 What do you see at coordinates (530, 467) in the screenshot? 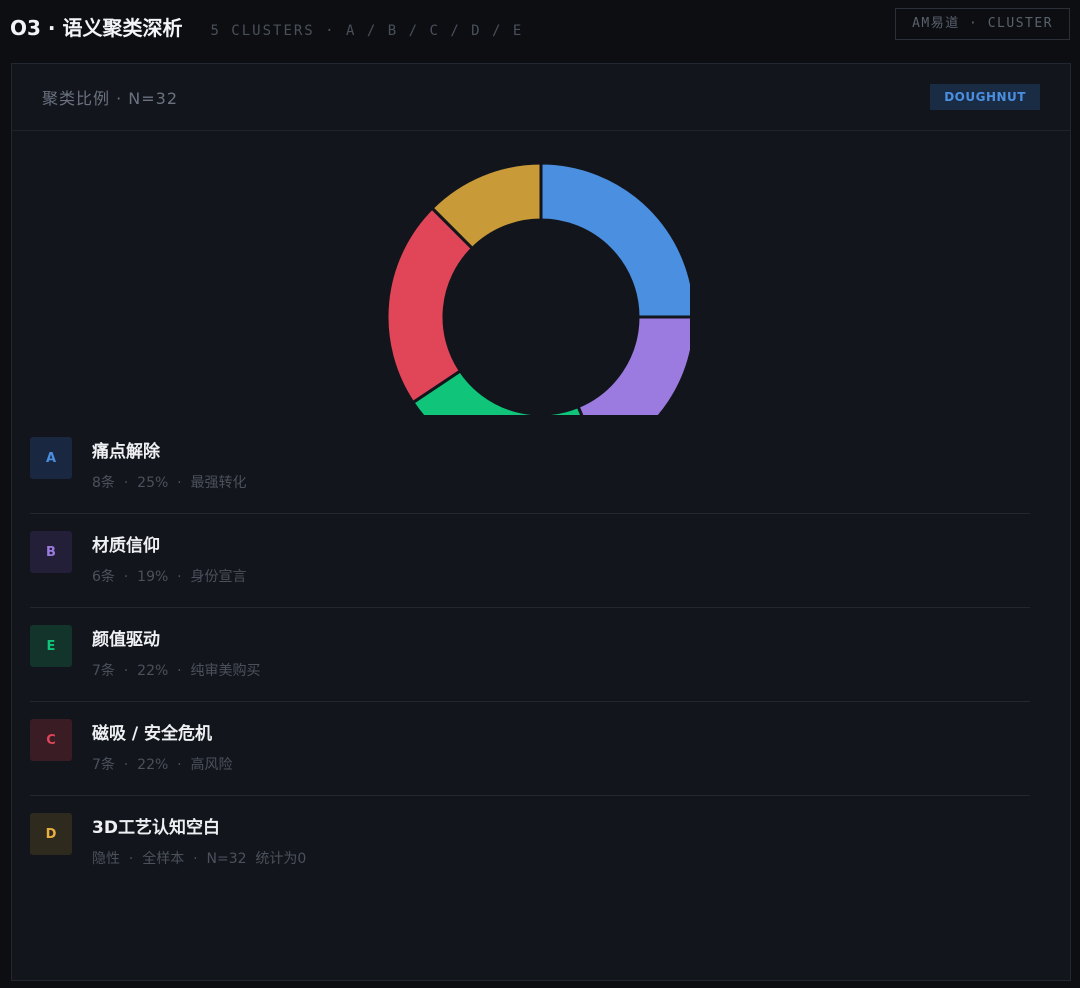
I see `cluster-item-a: A 痛点解除 8条 · 25% · 最强转化` at bounding box center [530, 467].